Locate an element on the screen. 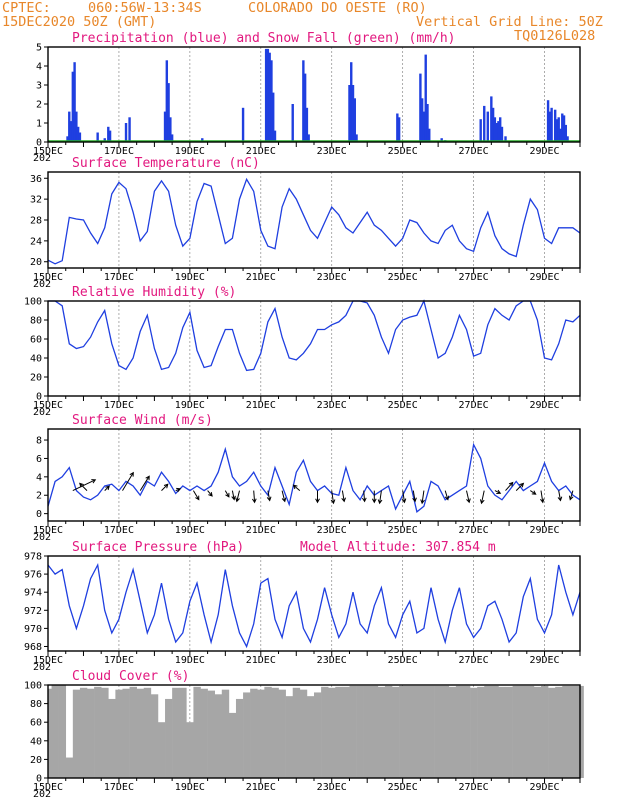 The height and width of the screenshot is (800, 618). panel-annotation: Model Altitude: 307.854 m is located at coordinates (398, 547).